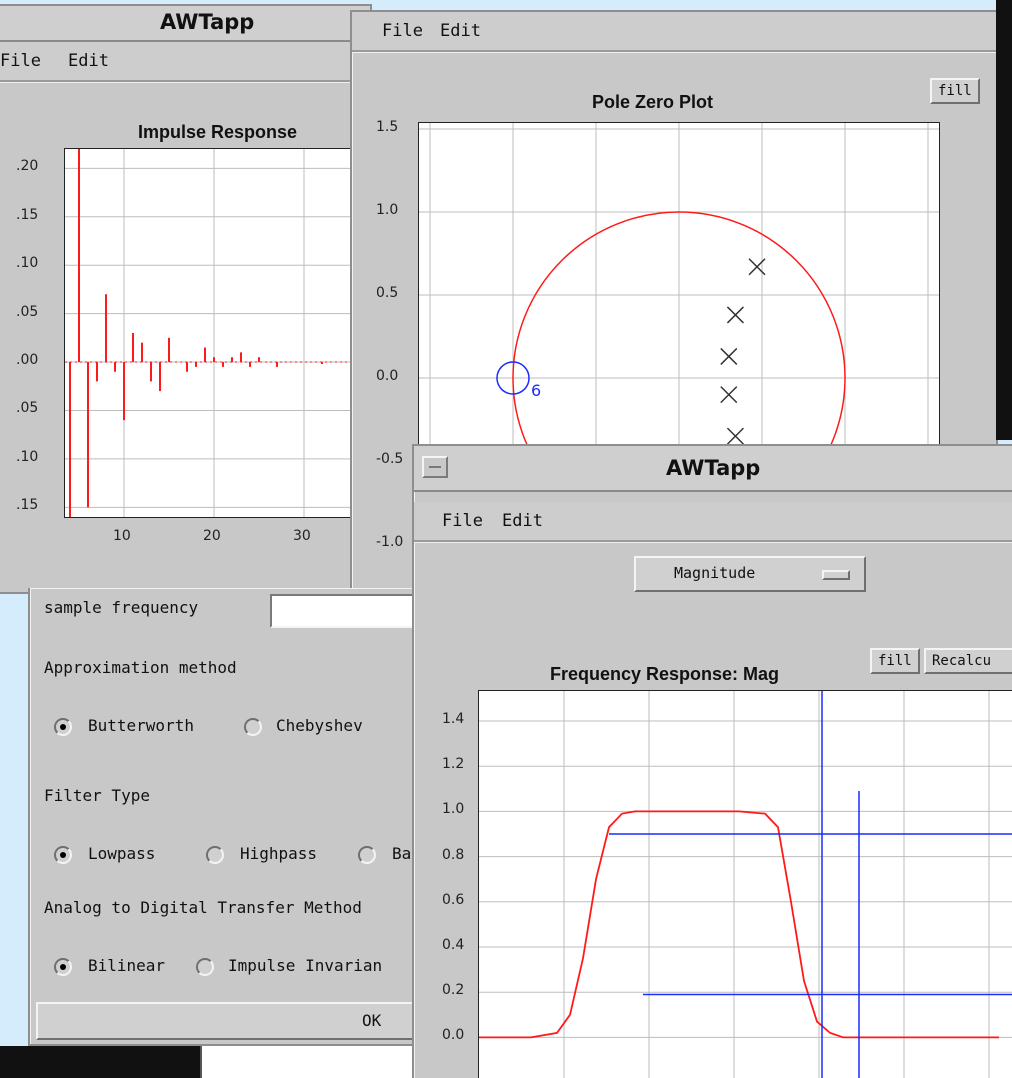 Image resolution: width=1012 pixels, height=1078 pixels. What do you see at coordinates (127, 965) in the screenshot?
I see `radio-bilinear-label: Bilinear` at bounding box center [127, 965].